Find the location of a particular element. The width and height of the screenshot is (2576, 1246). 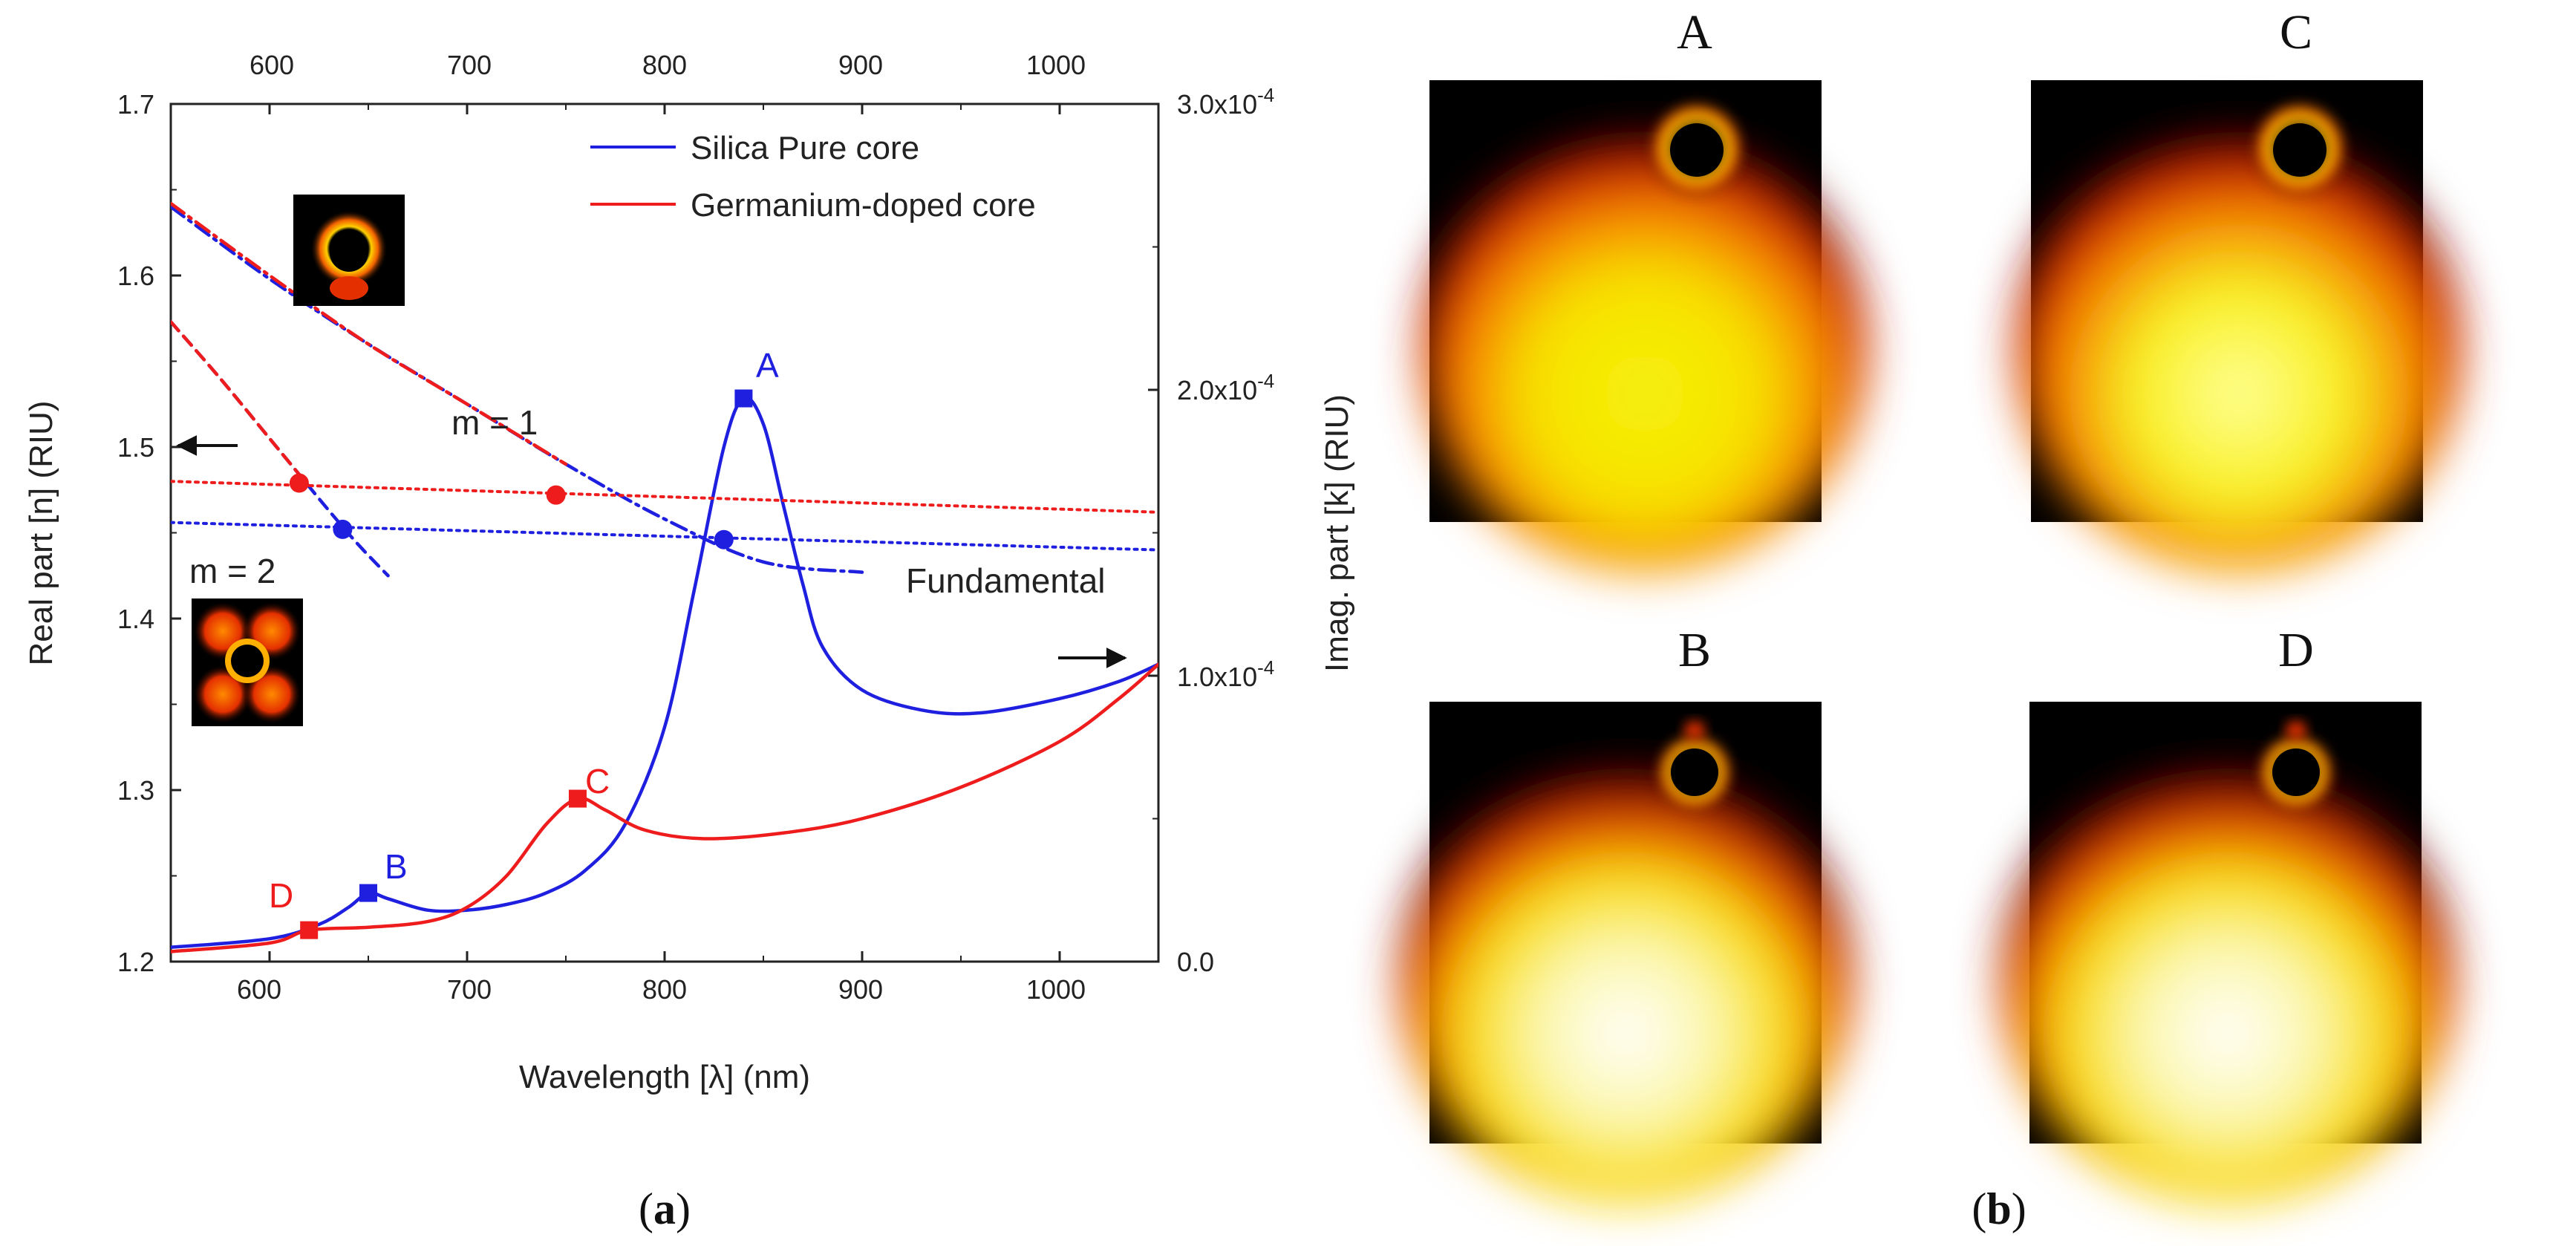

y-right-tick-label: 3.0x10⁻⁴ is located at coordinates (1225, 102).